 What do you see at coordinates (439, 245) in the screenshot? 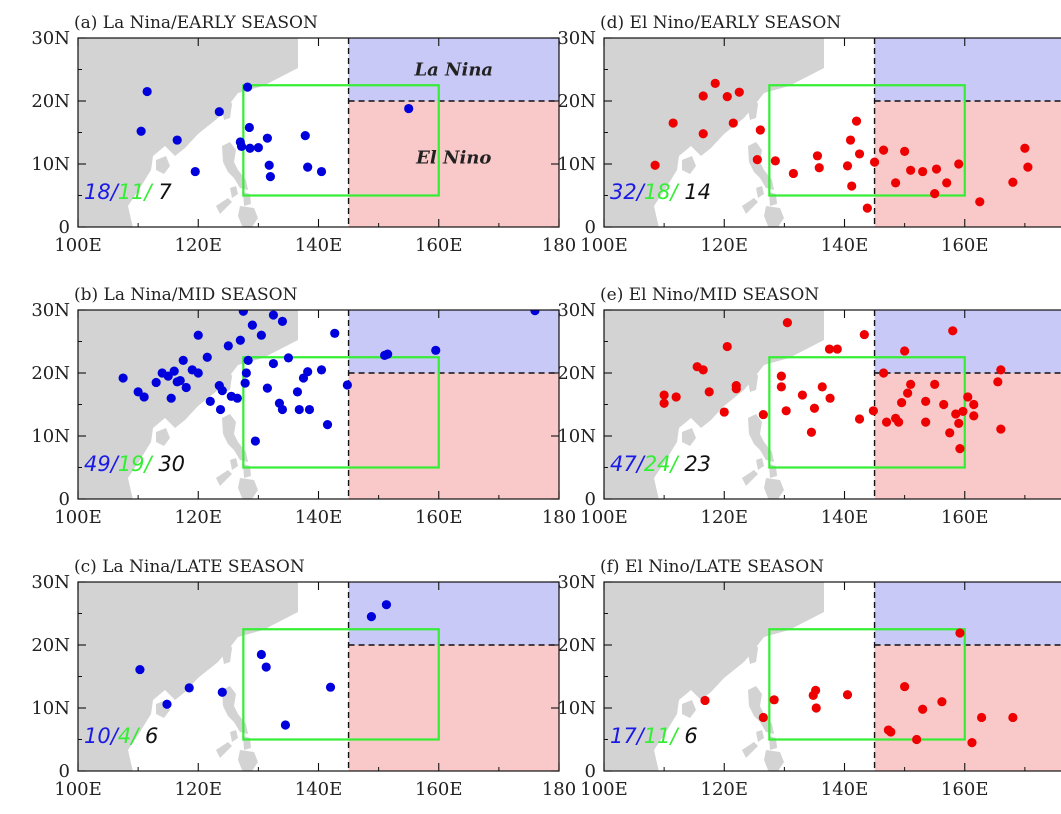
I see `x-tick-label: 160E` at bounding box center [439, 245].